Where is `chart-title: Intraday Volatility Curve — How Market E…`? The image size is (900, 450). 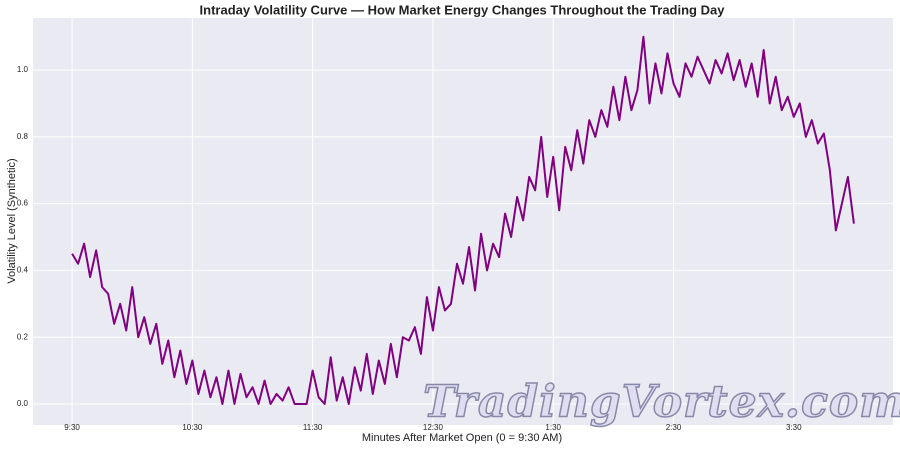
chart-title: Intraday Volatility Curve — How Market E… is located at coordinates (463, 9).